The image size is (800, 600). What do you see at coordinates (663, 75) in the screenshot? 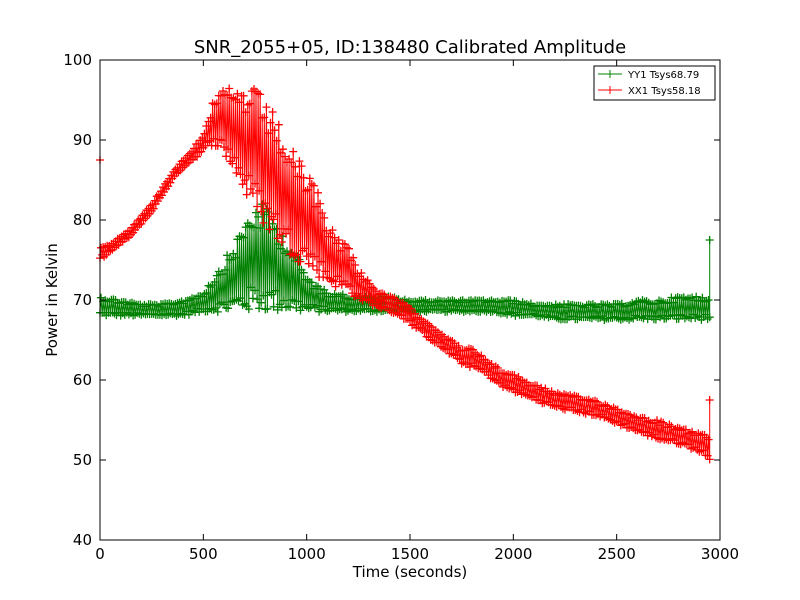
I see `legend-label-yy1: YY1 Tsys68.79` at bounding box center [663, 75].